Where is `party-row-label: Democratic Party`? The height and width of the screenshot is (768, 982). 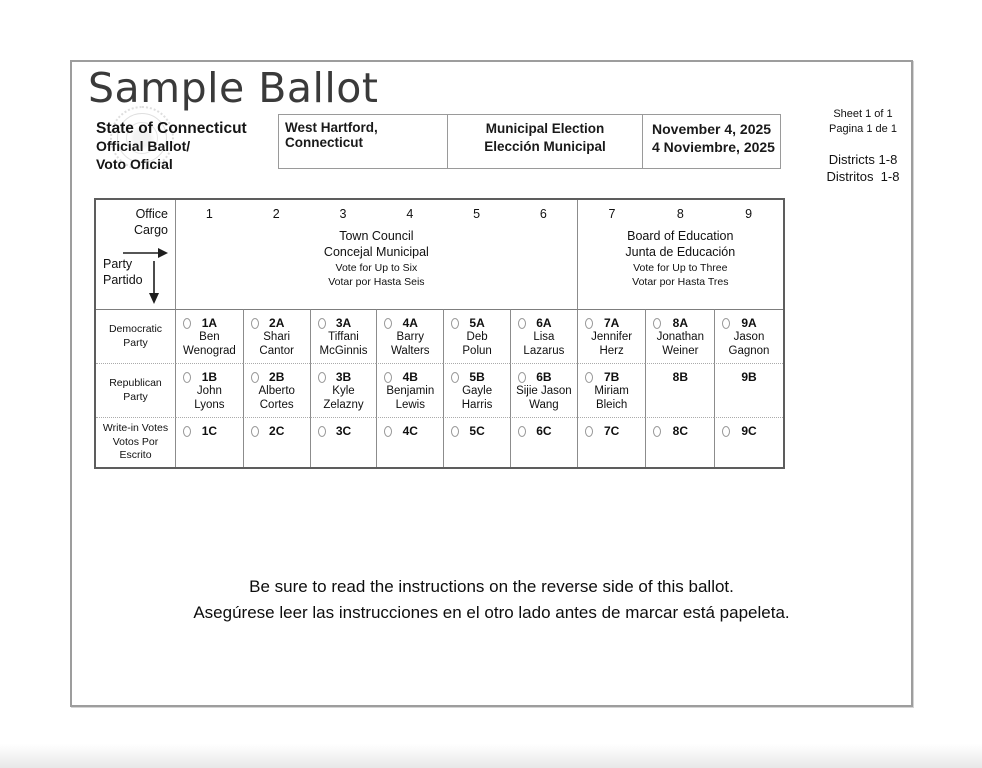 party-row-label: Democratic Party is located at coordinates (136, 336).